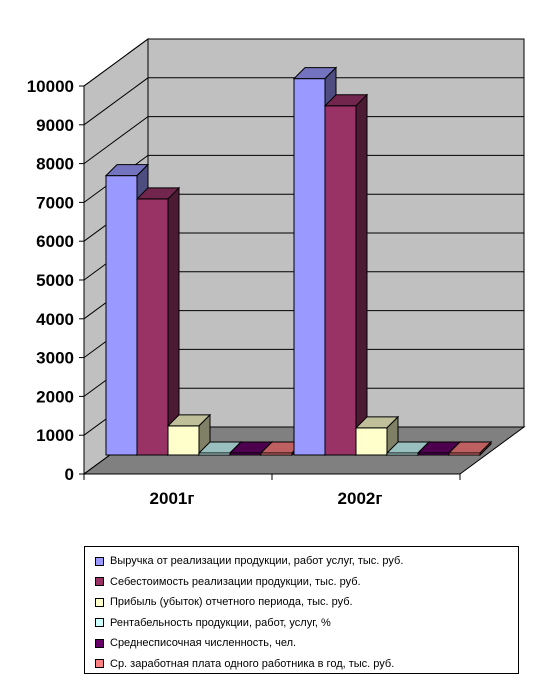  Describe the element at coordinates (306, 643) in the screenshot. I see `legend-item: Среднесписочная численность, чел.` at that location.